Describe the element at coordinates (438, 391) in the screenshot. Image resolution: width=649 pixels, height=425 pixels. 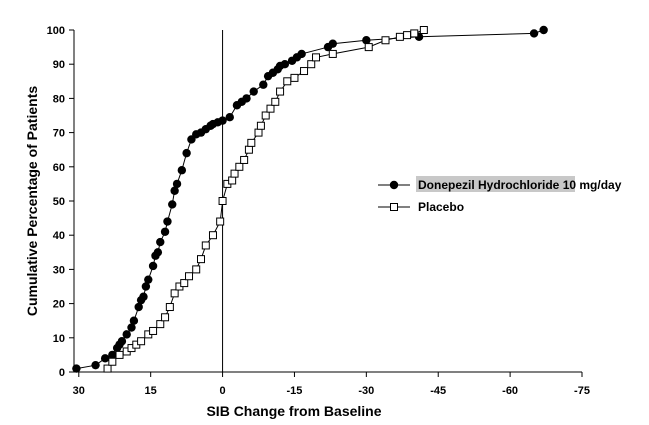
I see `x-tick-label: -45` at that location.